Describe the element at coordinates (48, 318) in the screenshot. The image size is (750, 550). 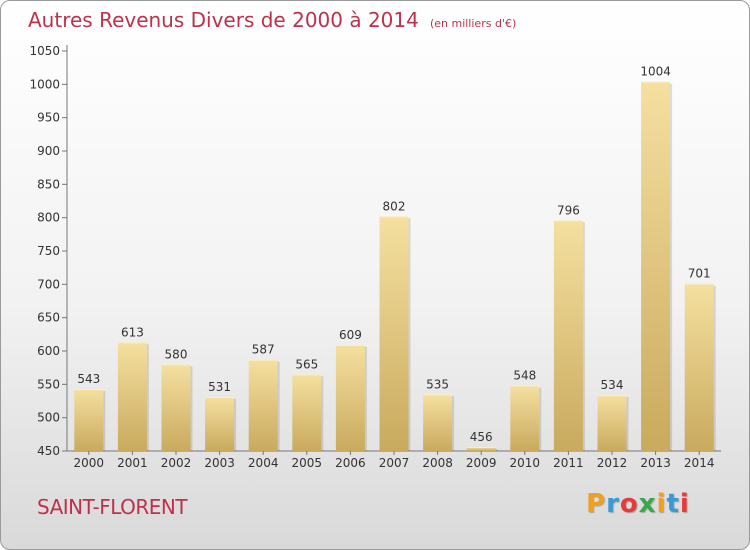
I see `y-tick-label: 650` at that location.